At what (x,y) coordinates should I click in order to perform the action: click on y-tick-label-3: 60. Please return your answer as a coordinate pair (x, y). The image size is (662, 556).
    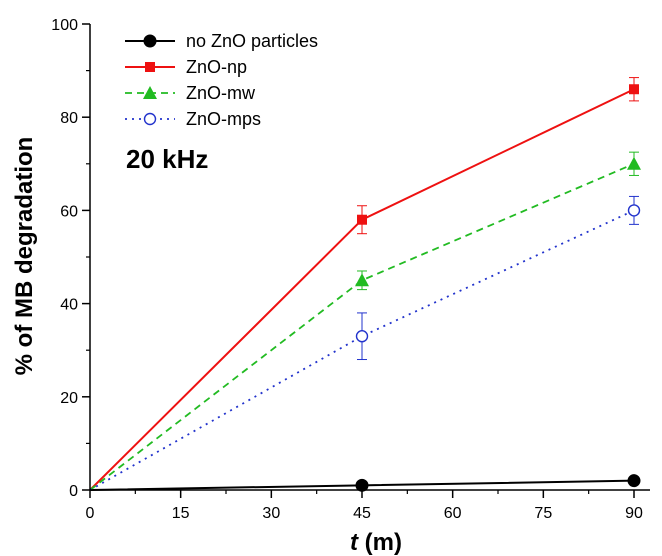
    Looking at the image, I should click on (69, 211).